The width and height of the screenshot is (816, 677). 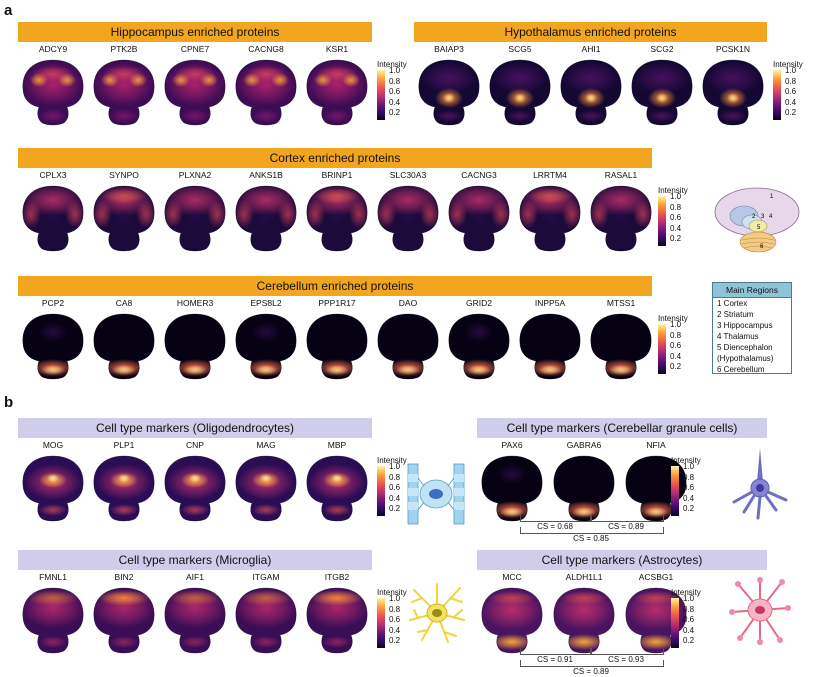 What do you see at coordinates (555, 659) in the screenshot?
I see `cs-value: CS = 0.91` at bounding box center [555, 659].